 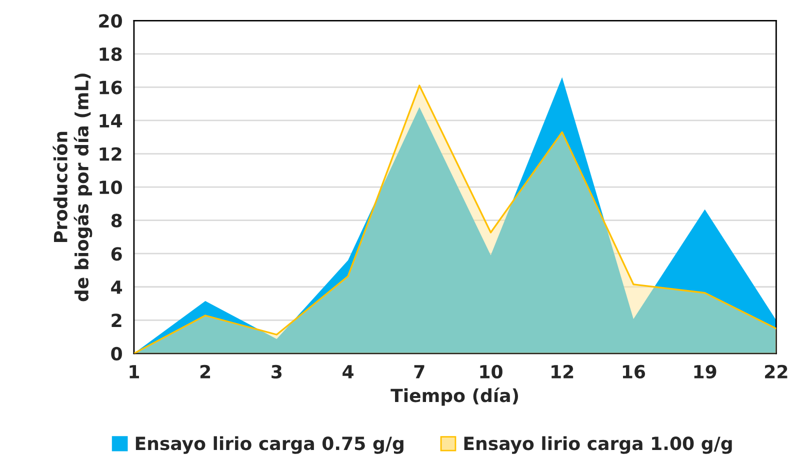 What do you see at coordinates (277, 371) in the screenshot?
I see `x-tick-label: 3` at bounding box center [277, 371].